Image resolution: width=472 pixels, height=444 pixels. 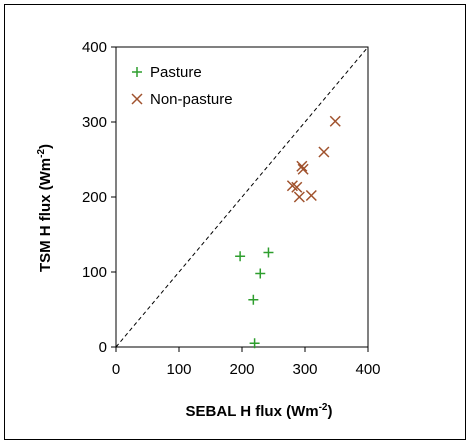 I want to click on legend-marker-pasture, so click(x=137, y=72).